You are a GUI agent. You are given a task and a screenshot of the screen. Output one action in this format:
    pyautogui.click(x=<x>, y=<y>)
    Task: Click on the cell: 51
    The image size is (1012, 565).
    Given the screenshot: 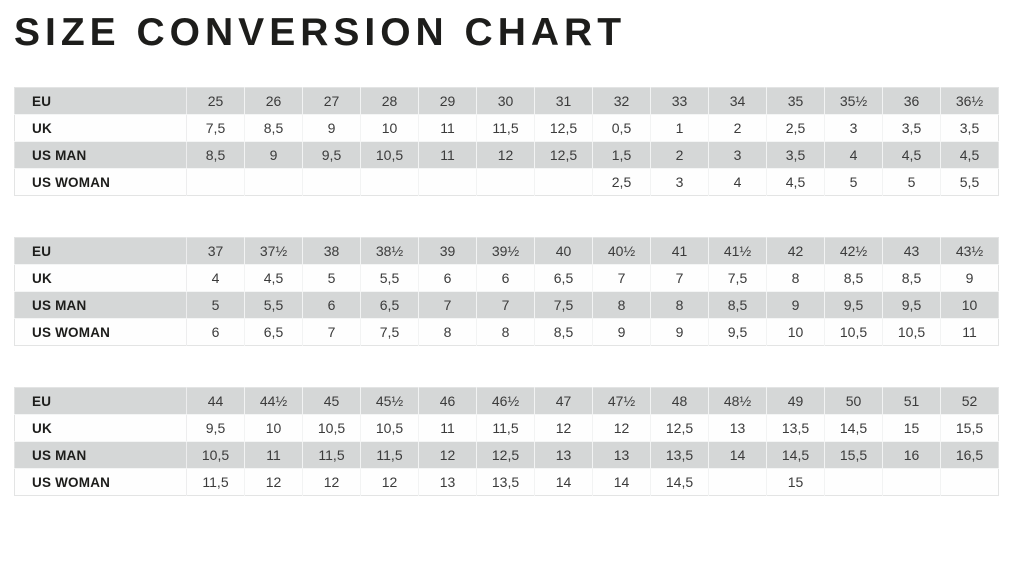 What is the action you would take?
    pyautogui.click(x=911, y=401)
    